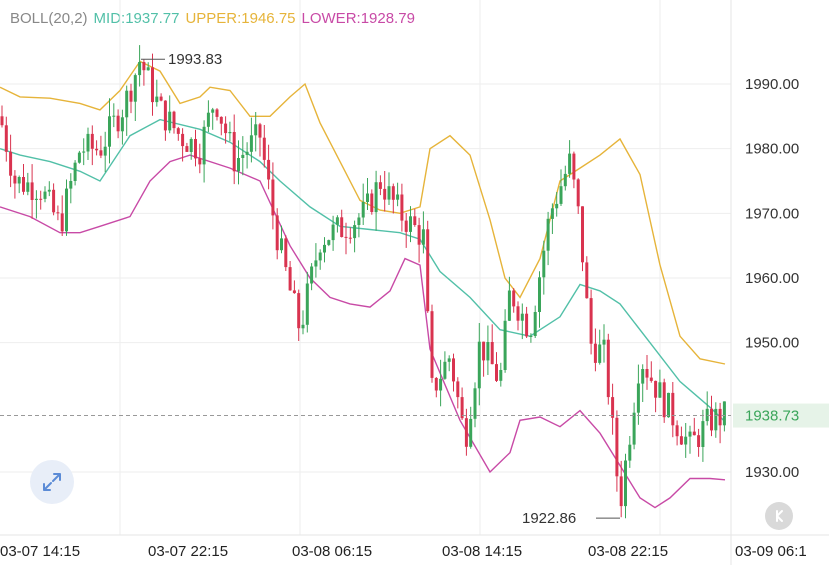 The width and height of the screenshot is (829, 565). Describe the element at coordinates (240, 18) in the screenshot. I see `boll-upper-value: UPPER:1946.75` at that location.